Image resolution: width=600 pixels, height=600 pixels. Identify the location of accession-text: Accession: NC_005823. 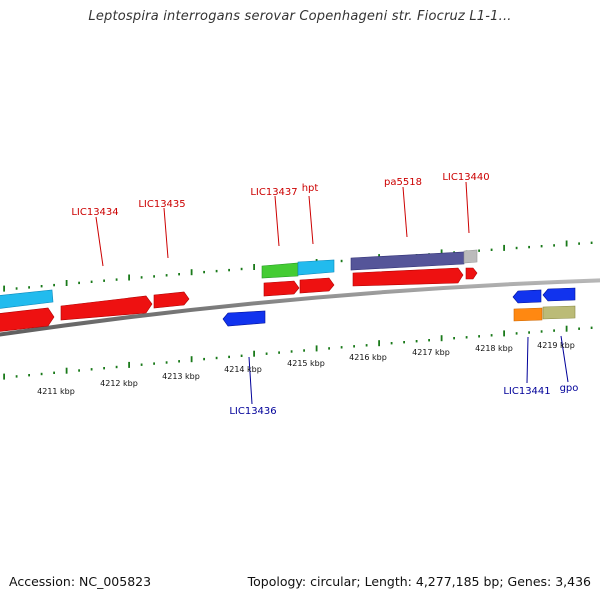
(80, 581).